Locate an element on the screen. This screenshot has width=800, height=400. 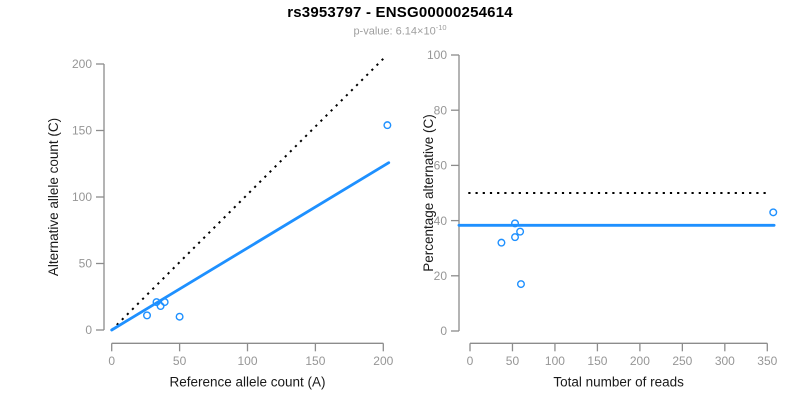
pvalue-exponent: -10 is located at coordinates (441, 27).